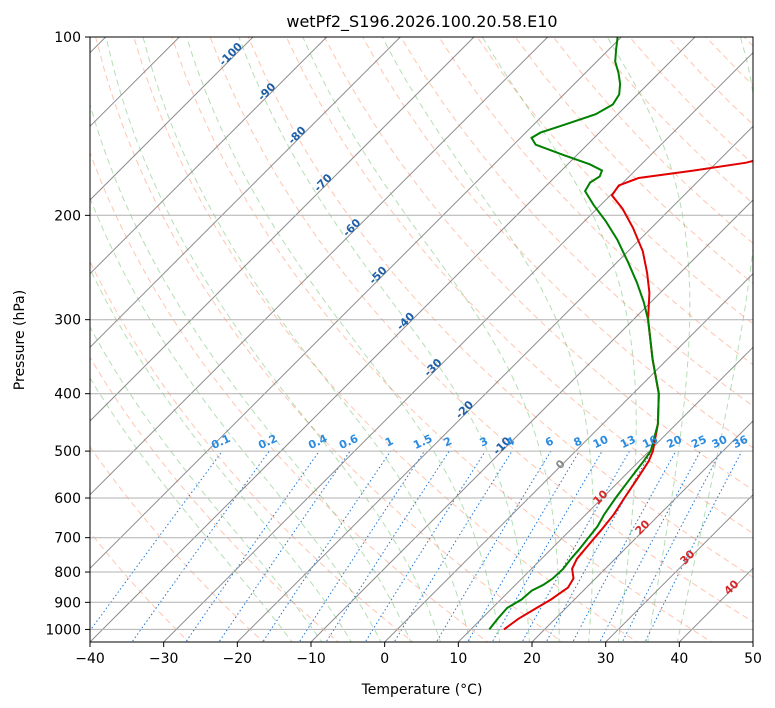 The width and height of the screenshot is (775, 708). Describe the element at coordinates (67, 573) in the screenshot. I see `y-tick-label: 800` at that location.